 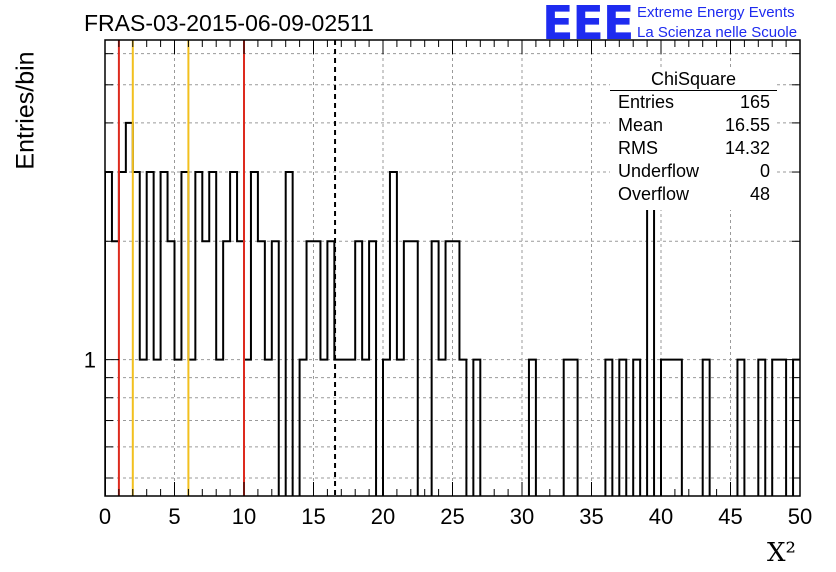 I want to click on stats-value: 14.32, so click(x=747, y=148).